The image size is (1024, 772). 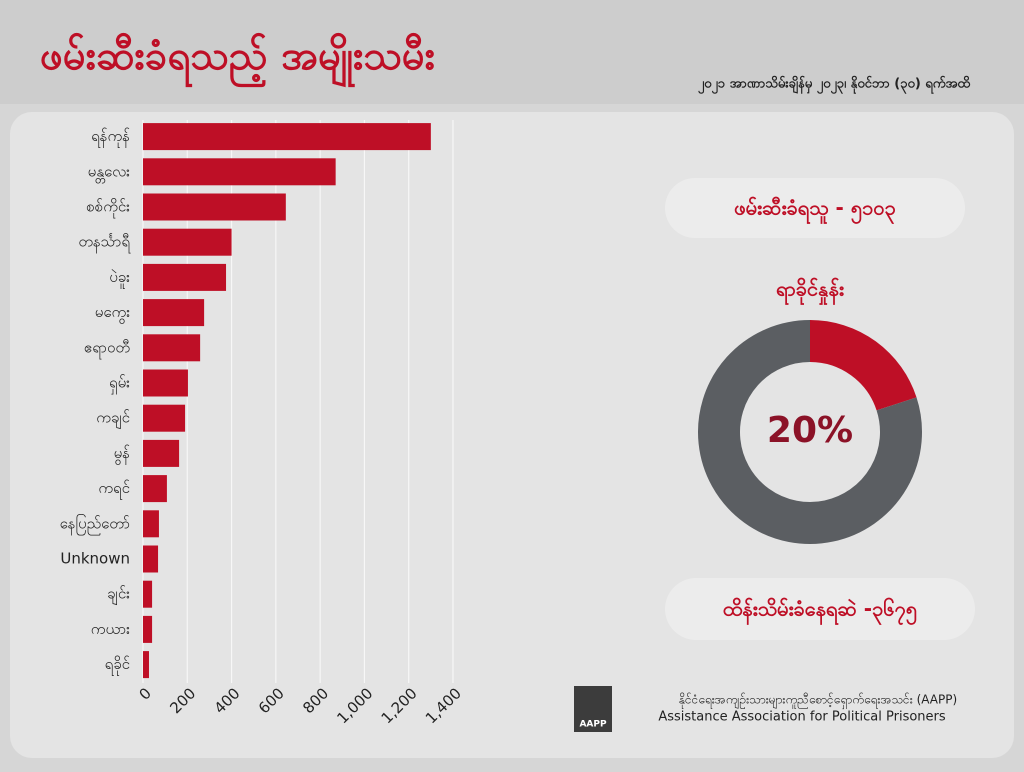 What do you see at coordinates (593, 709) in the screenshot?
I see `logo-box` at bounding box center [593, 709].